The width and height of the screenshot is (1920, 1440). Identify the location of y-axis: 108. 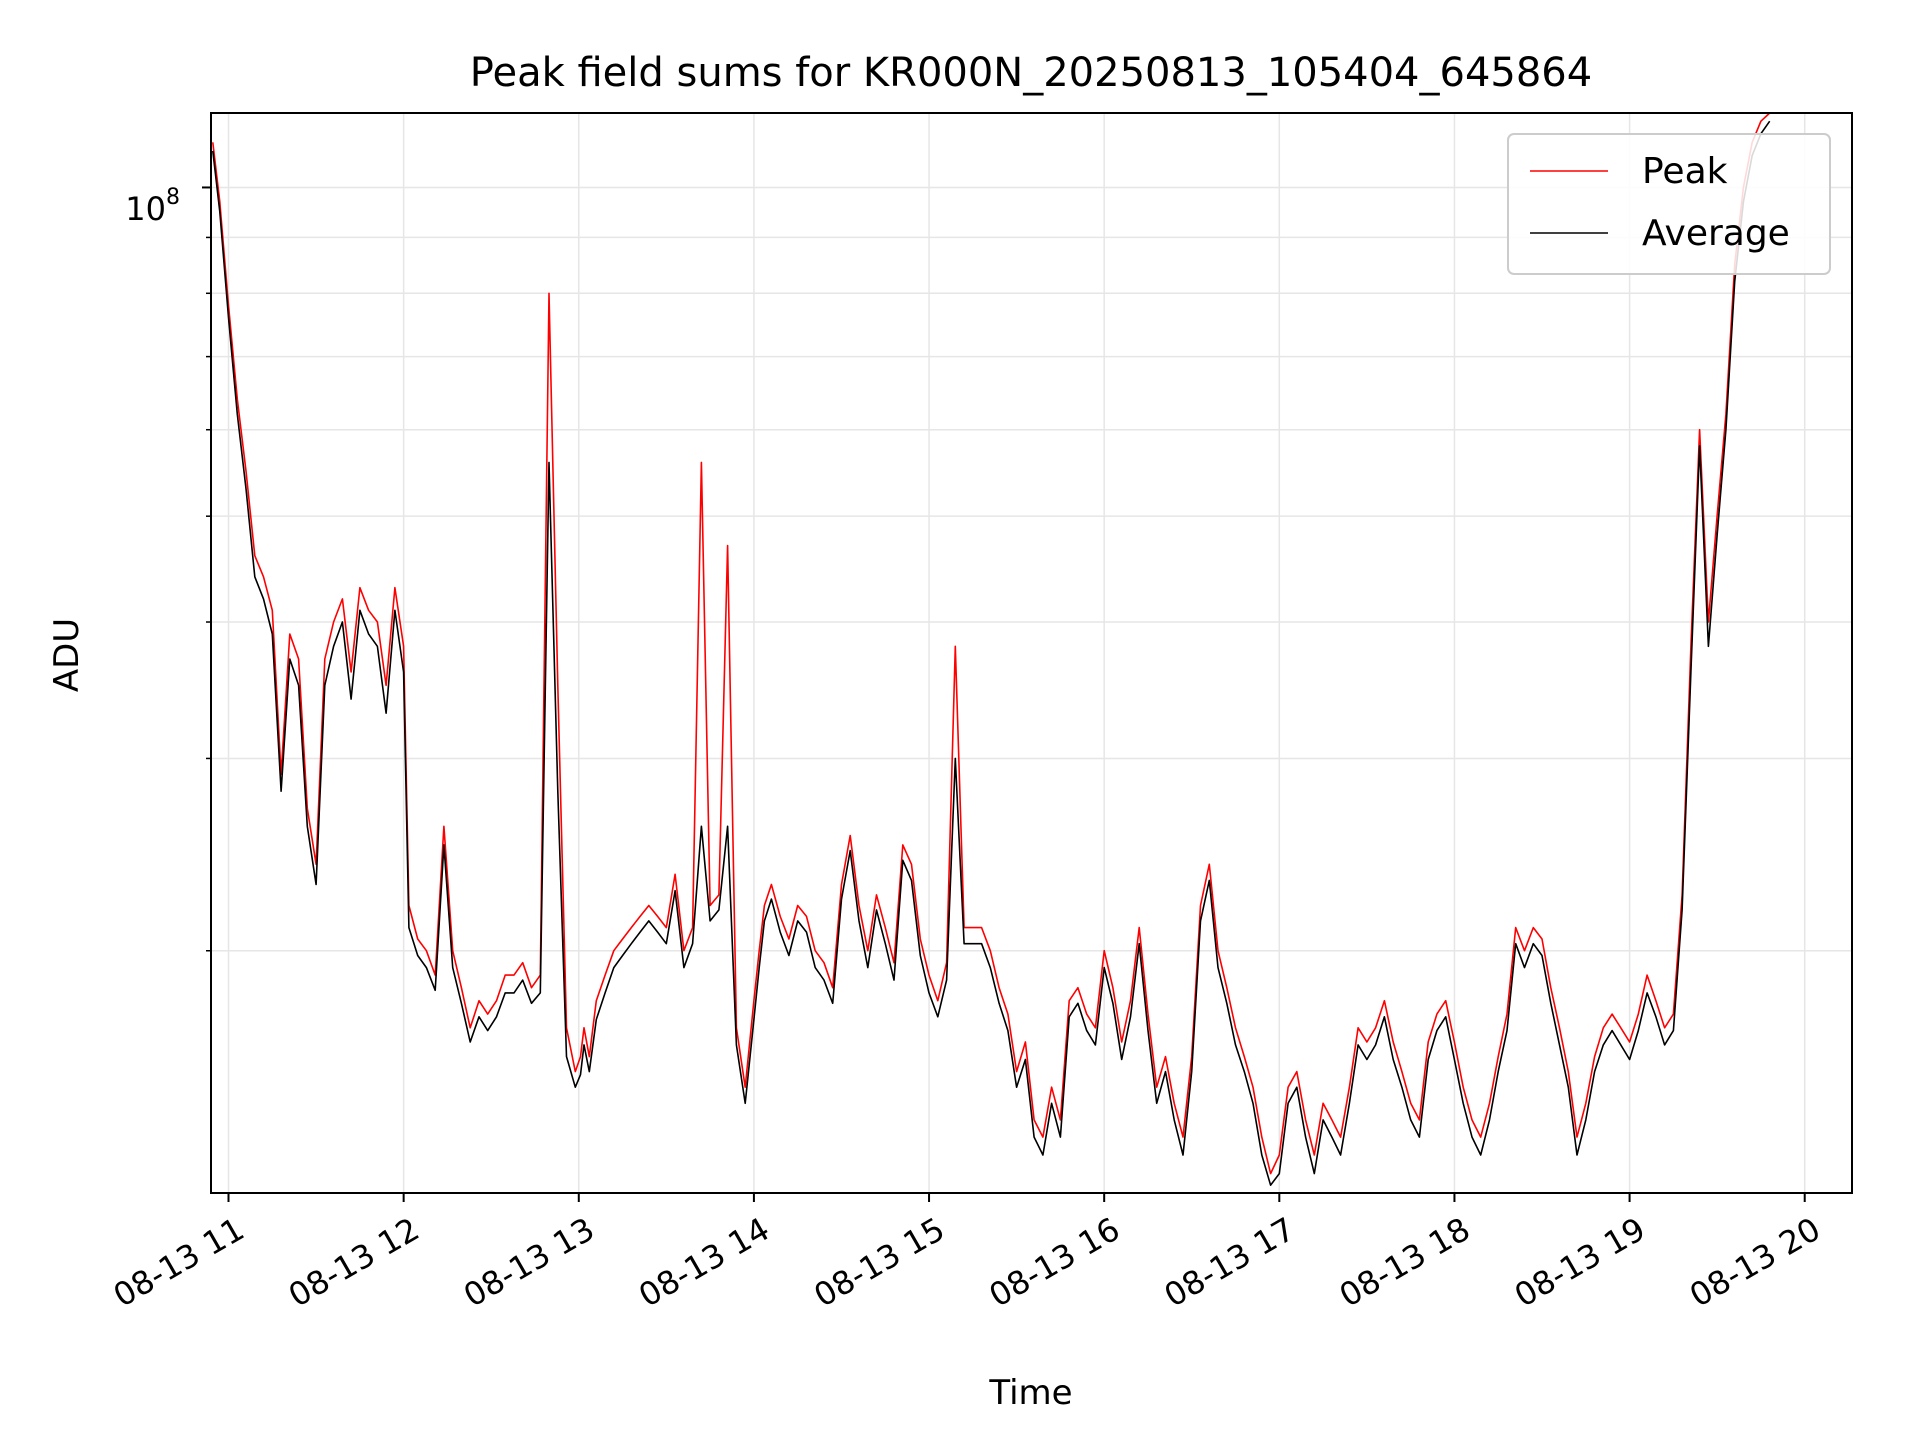
(168, 568).